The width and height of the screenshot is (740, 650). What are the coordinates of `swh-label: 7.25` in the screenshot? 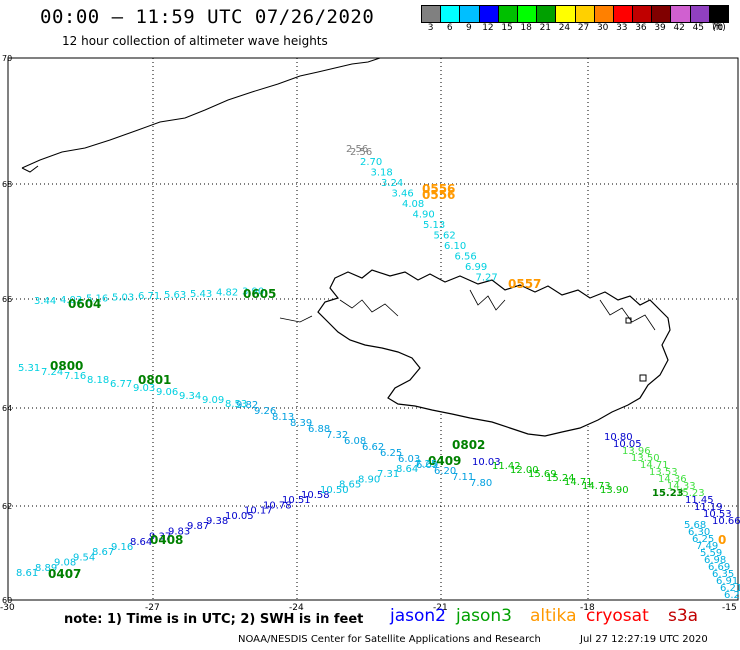 It's located at (426, 464).